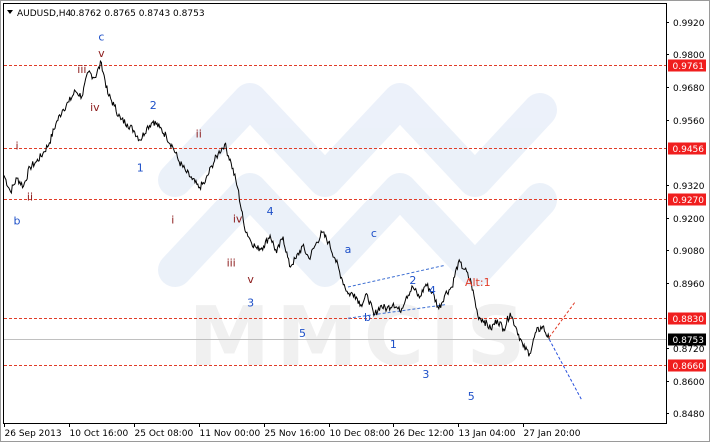 Image resolution: width=710 pixels, height=442 pixels. Describe the element at coordinates (99, 434) in the screenshot. I see `x-tick-label: 10 Oct 16:00` at that location.